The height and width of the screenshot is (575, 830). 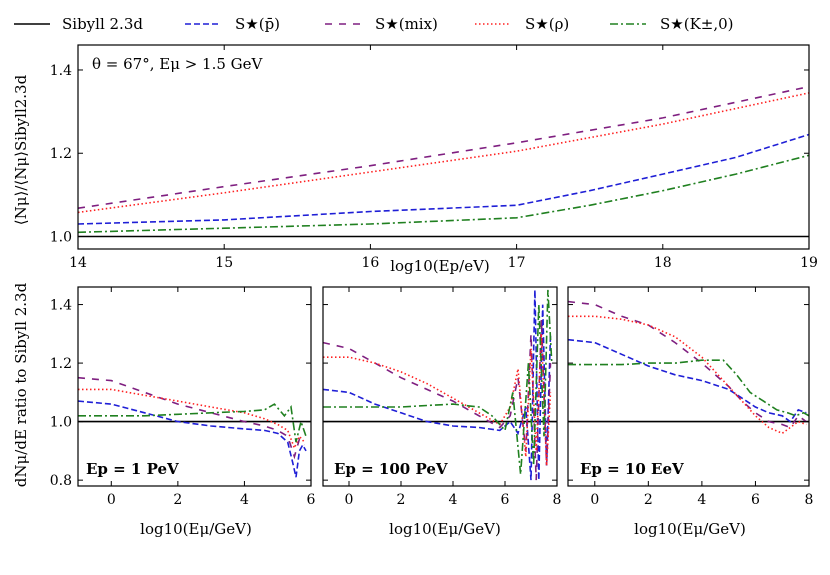 I want to click on legend-entry-pbar: S★(p̄), so click(x=232, y=24).